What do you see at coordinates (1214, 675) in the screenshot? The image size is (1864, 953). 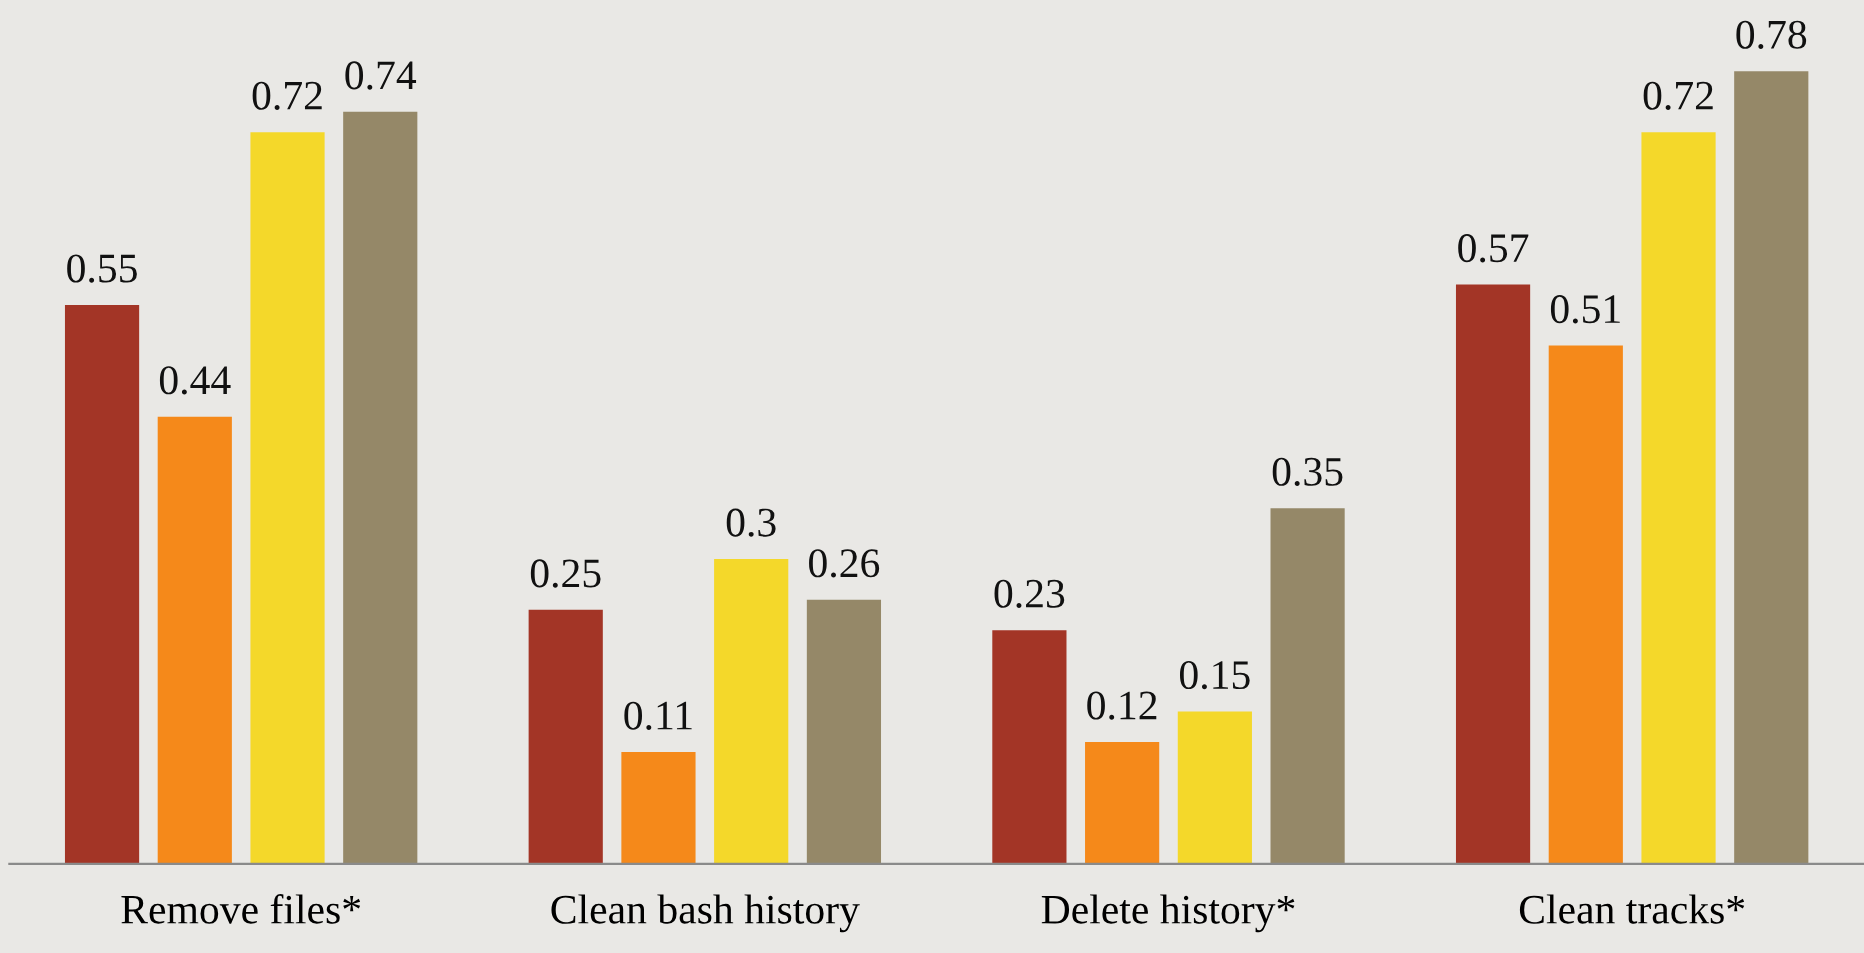 I see `data-label: 0.15` at bounding box center [1214, 675].